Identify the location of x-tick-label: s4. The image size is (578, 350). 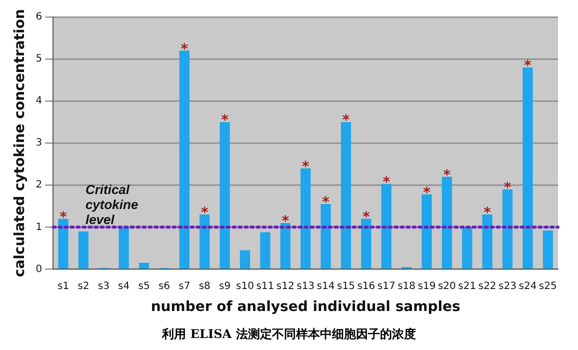
(124, 286).